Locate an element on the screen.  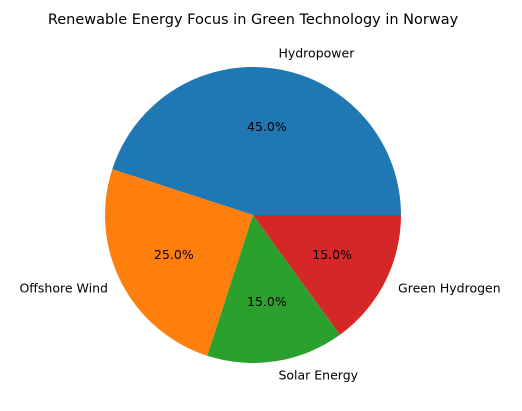
slice-label-solar-energy: Solar Energy is located at coordinates (318, 374).